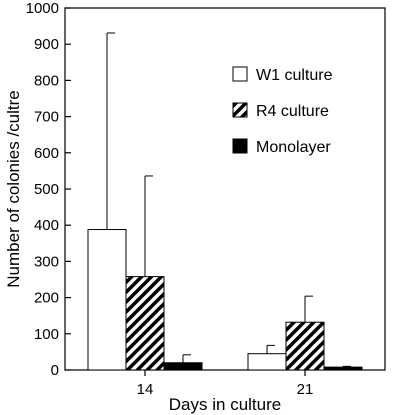  I want to click on y-tick-label: 500, so click(46, 189).